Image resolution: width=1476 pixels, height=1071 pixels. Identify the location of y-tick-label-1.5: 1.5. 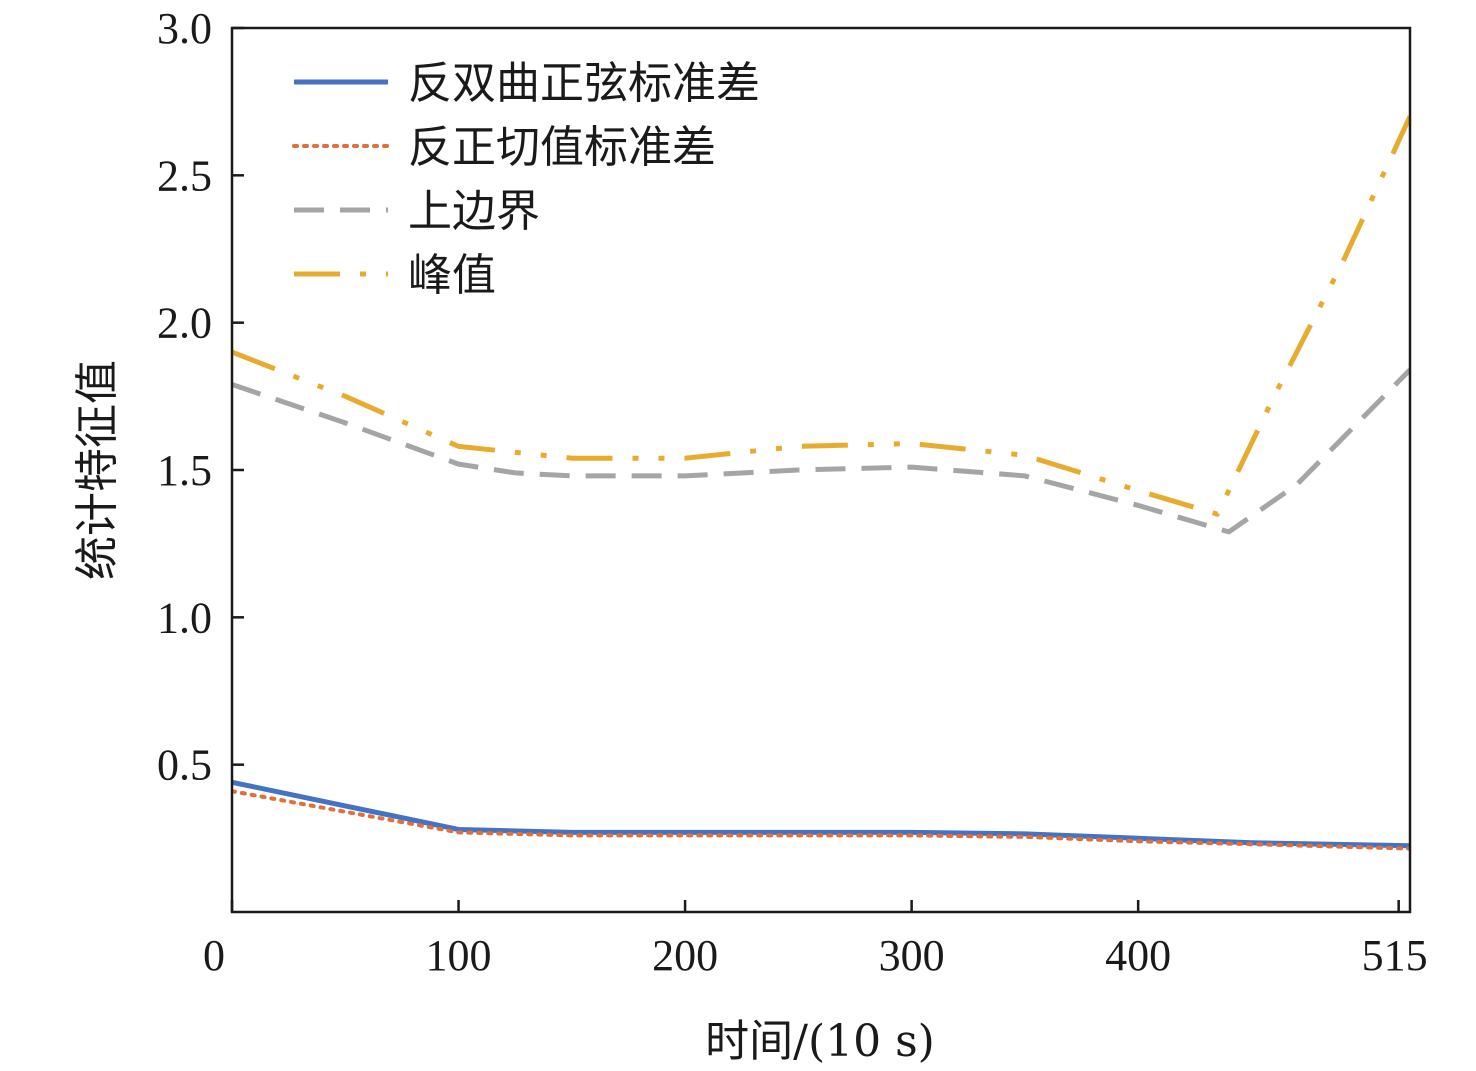
(184, 470).